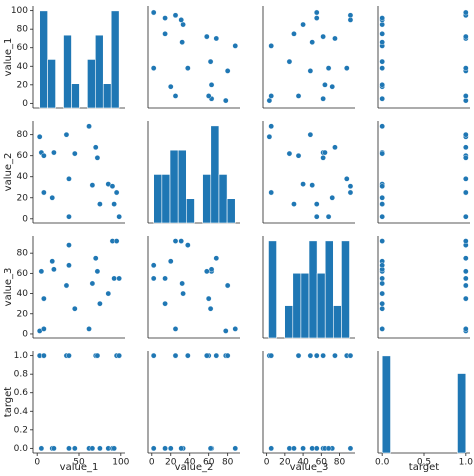 This screenshot has width=474, height=476. Describe the element at coordinates (194, 467) in the screenshot. I see `x-axis-label: value_2` at that location.